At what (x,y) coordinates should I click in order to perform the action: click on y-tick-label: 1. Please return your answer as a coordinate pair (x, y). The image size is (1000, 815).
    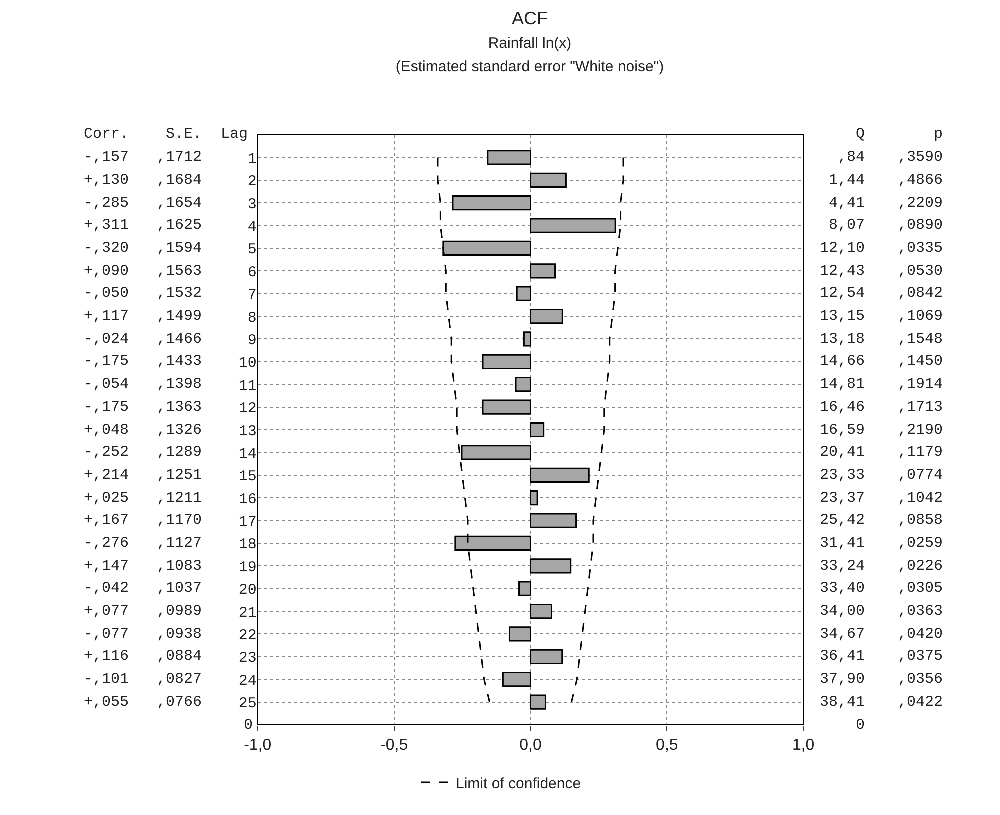
    Looking at the image, I should click on (252, 159).